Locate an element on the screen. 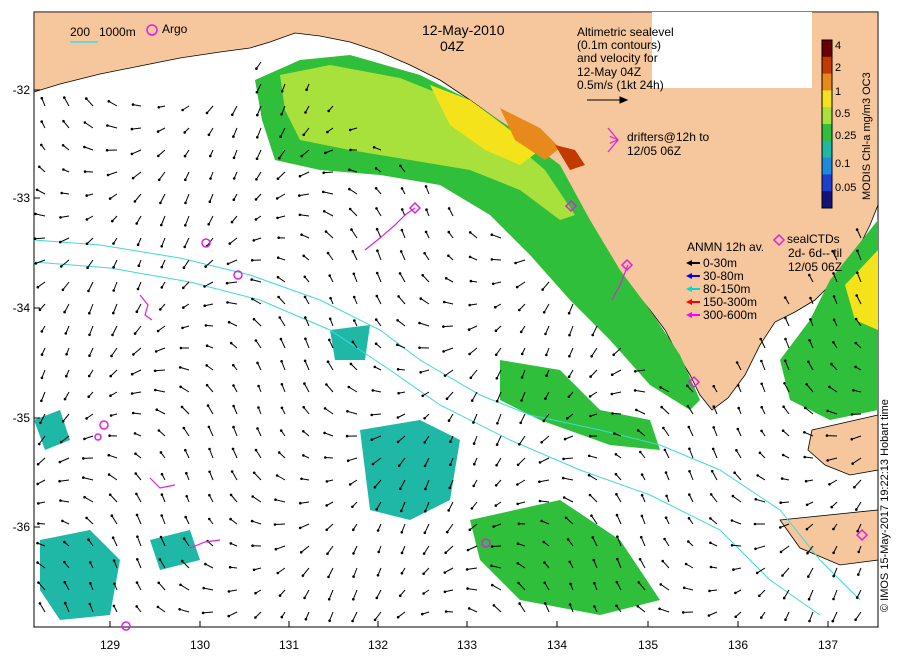 This screenshot has height=660, width=900. drifters-note-line-2: 12/05 06Z is located at coordinates (654, 151).